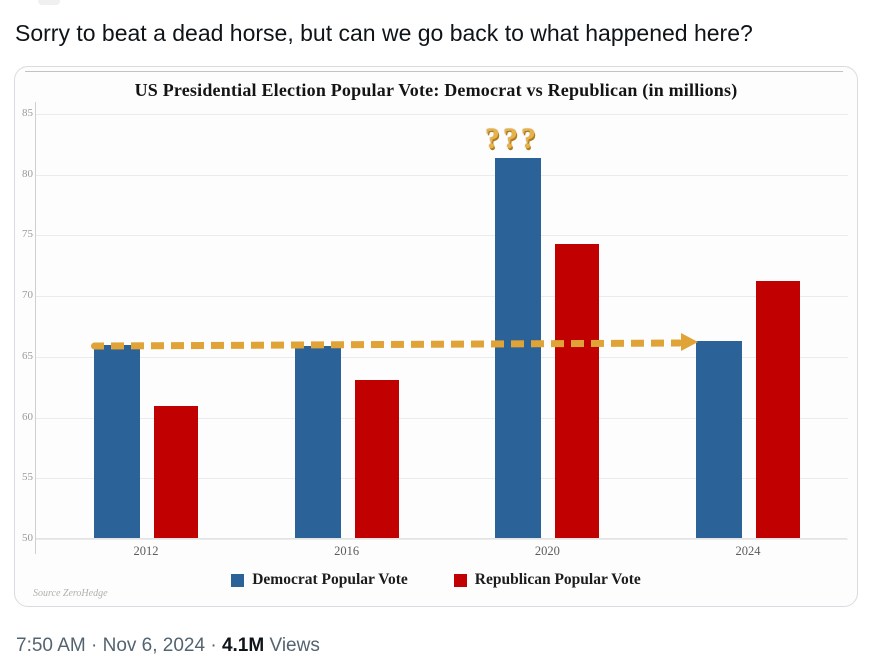 Image resolution: width=873 pixels, height=662 pixels. Describe the element at coordinates (27, 295) in the screenshot. I see `y-tick-label-70: 70` at that location.